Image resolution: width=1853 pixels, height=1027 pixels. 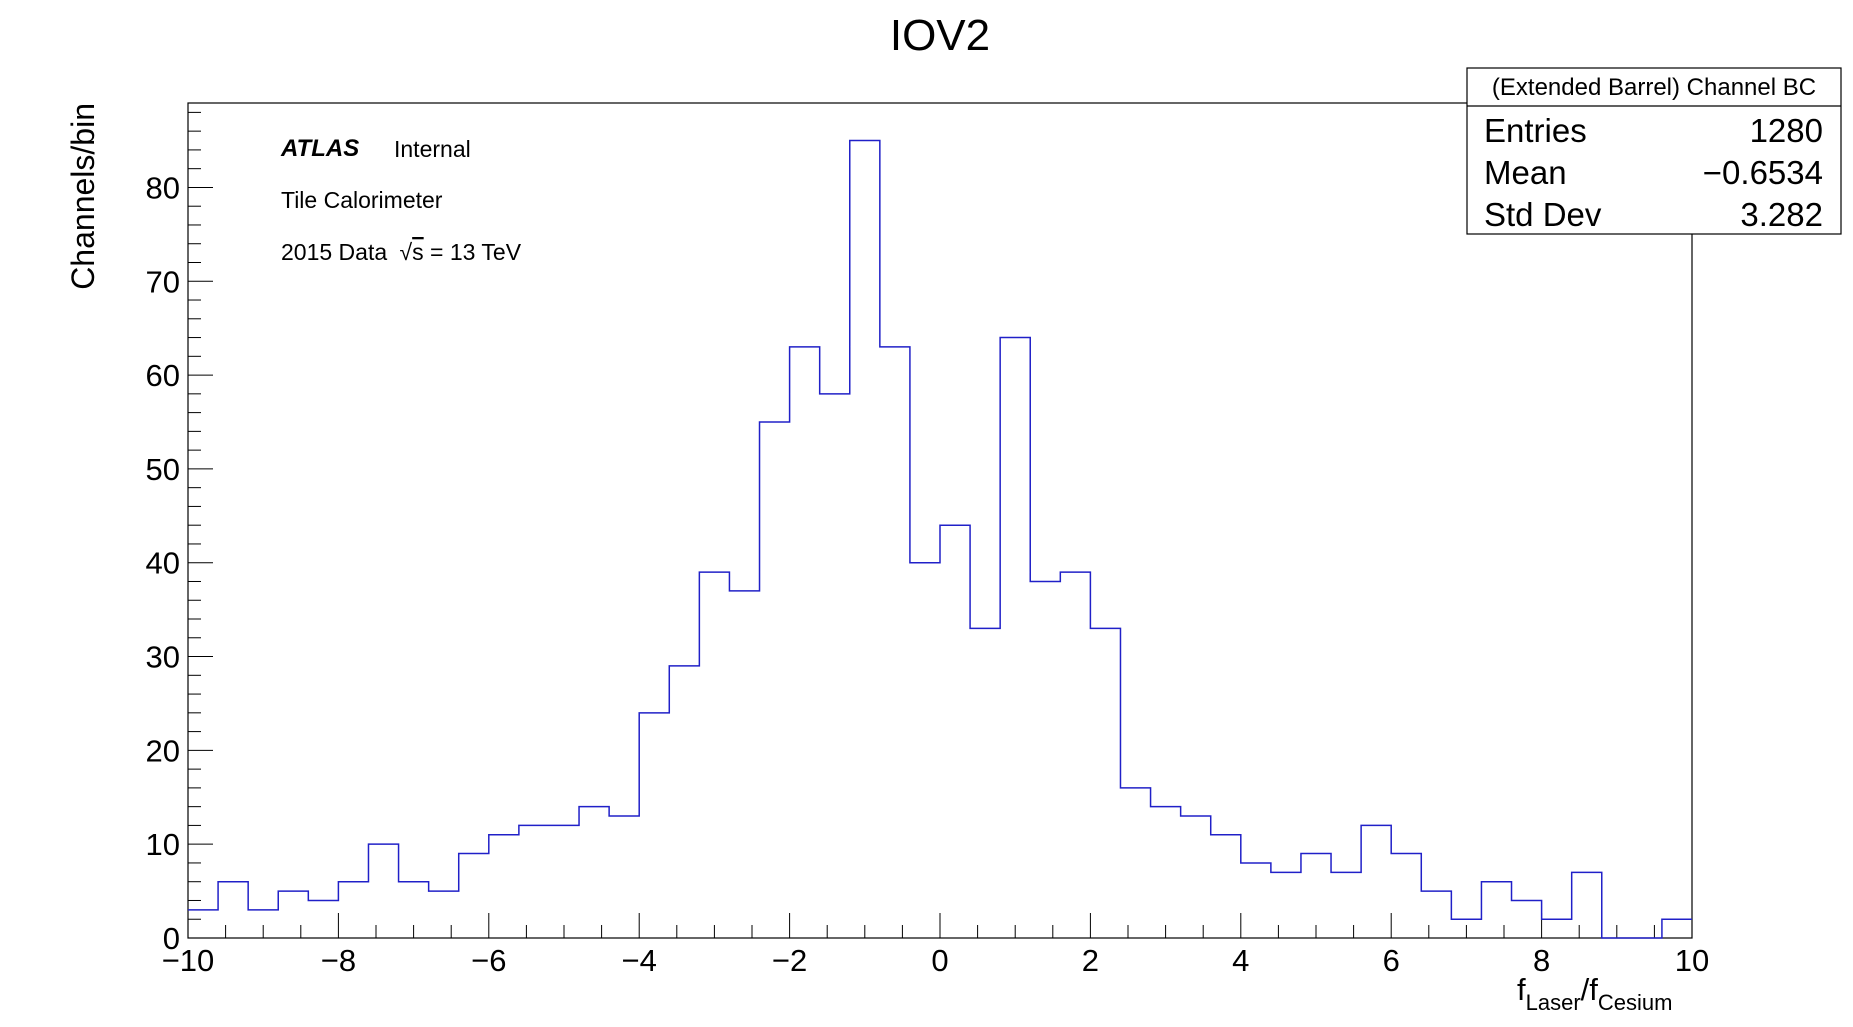 I want to click on x-tick-label: −2, so click(x=789, y=960).